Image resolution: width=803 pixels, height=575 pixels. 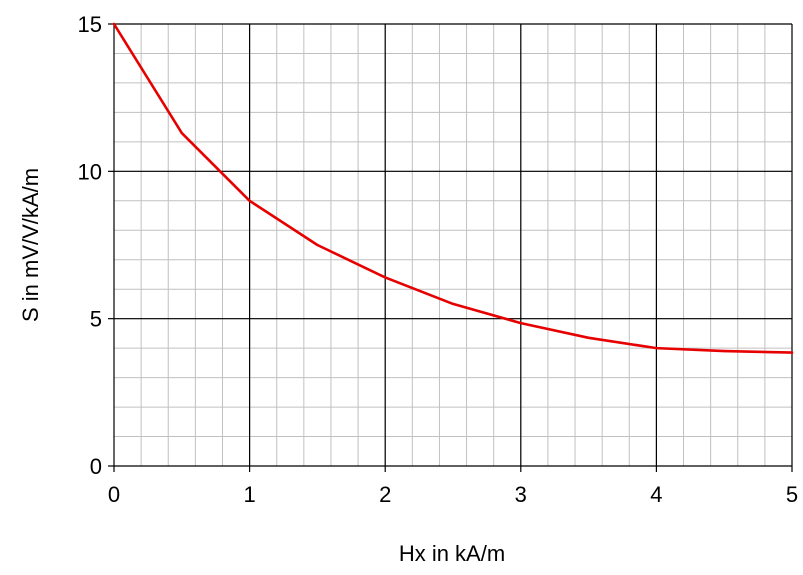 I want to click on y-axis-title: S in mV/V/kA/m, so click(x=30, y=245).